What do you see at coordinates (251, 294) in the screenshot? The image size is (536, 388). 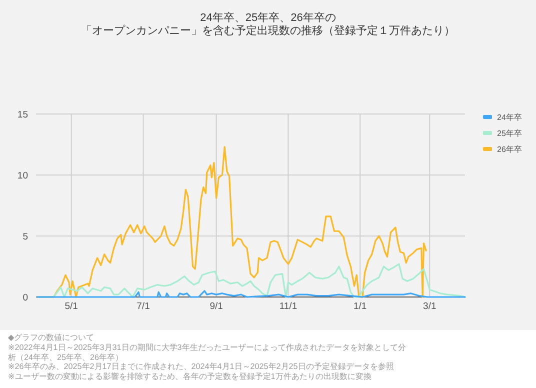 I see `line-series` at bounding box center [251, 294].